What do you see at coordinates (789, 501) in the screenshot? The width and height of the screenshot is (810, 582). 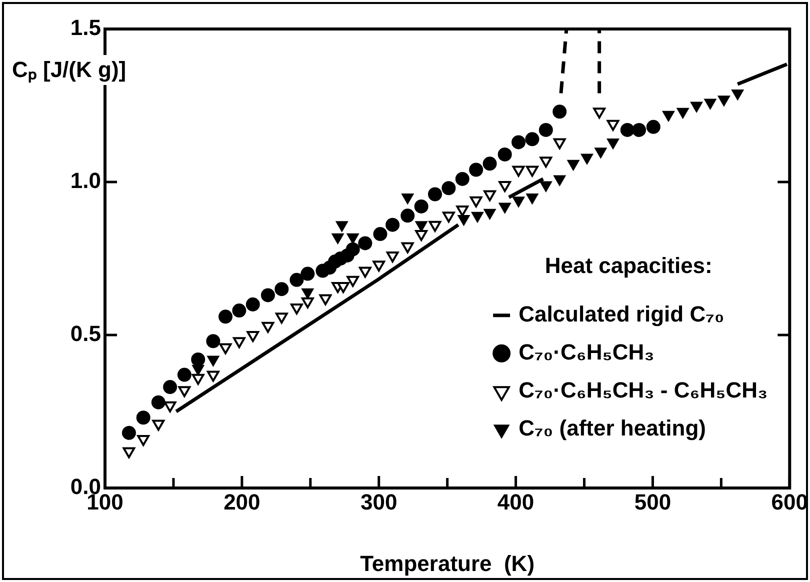 I see `x-tick-label: 600` at bounding box center [789, 501].